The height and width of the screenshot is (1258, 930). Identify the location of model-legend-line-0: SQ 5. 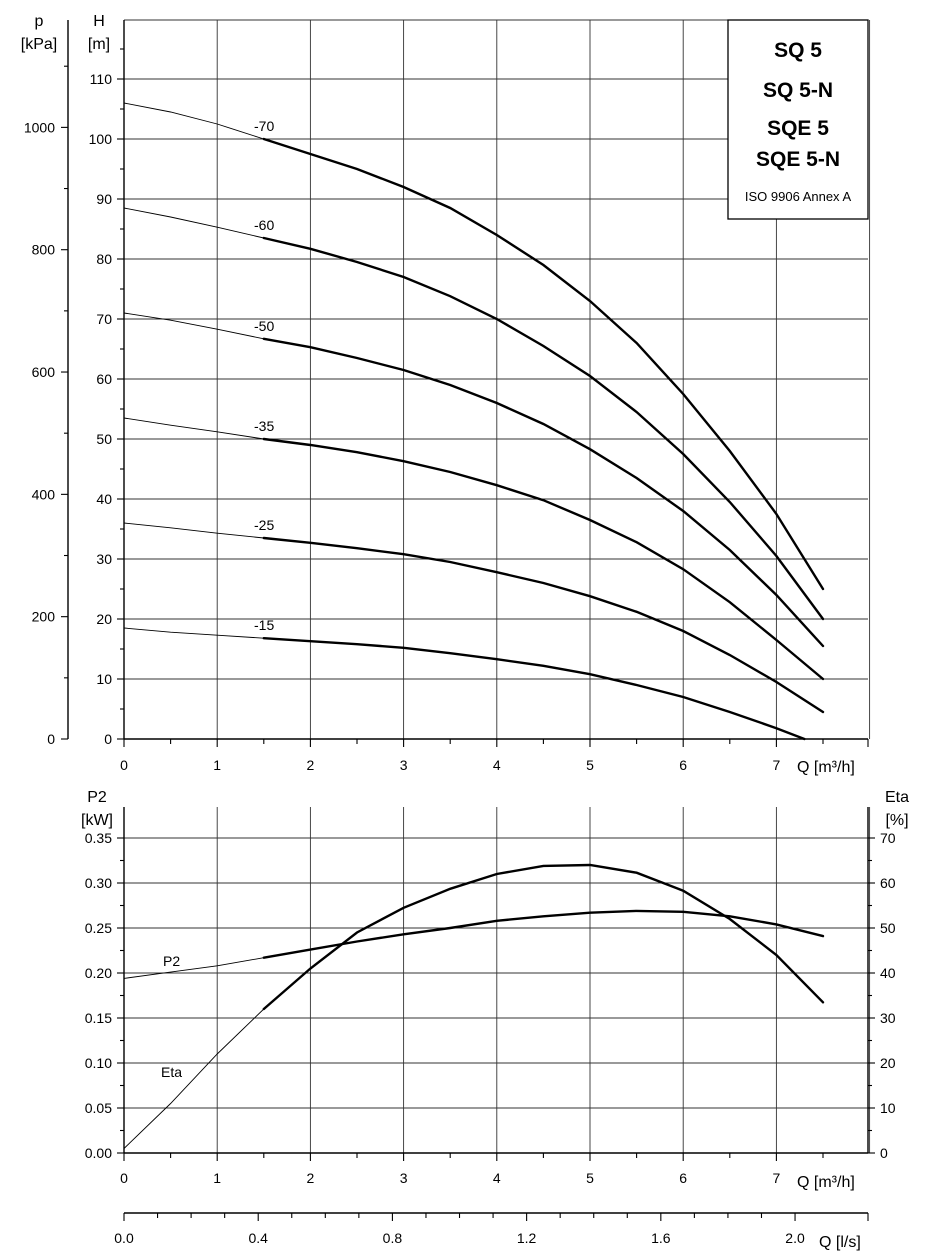
(798, 50).